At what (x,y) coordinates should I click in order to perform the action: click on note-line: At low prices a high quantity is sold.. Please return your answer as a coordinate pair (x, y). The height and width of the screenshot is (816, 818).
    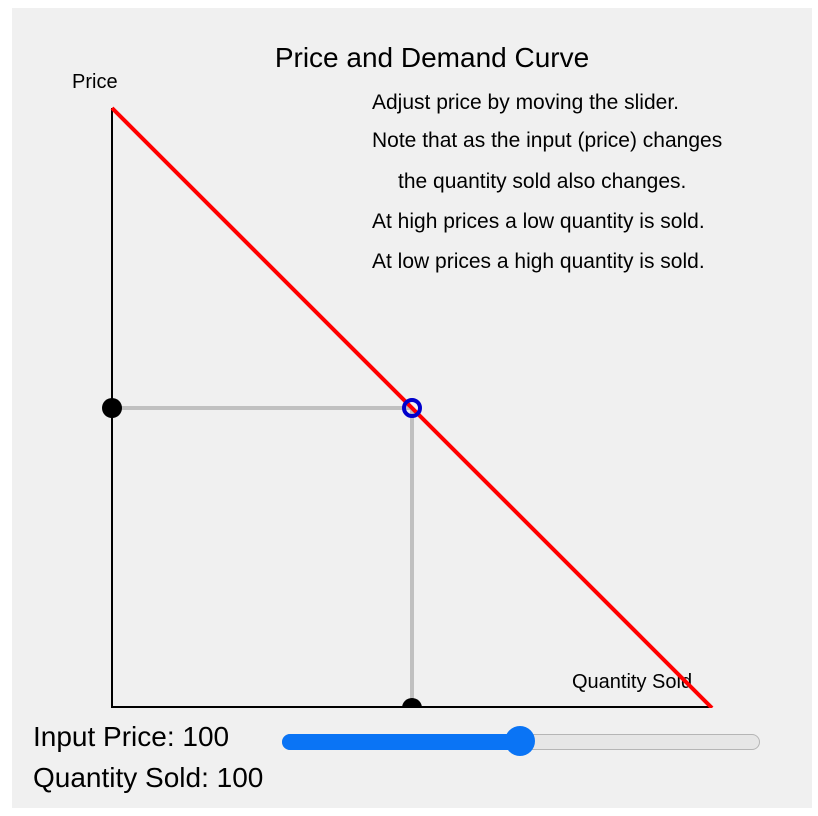
    Looking at the image, I should click on (538, 261).